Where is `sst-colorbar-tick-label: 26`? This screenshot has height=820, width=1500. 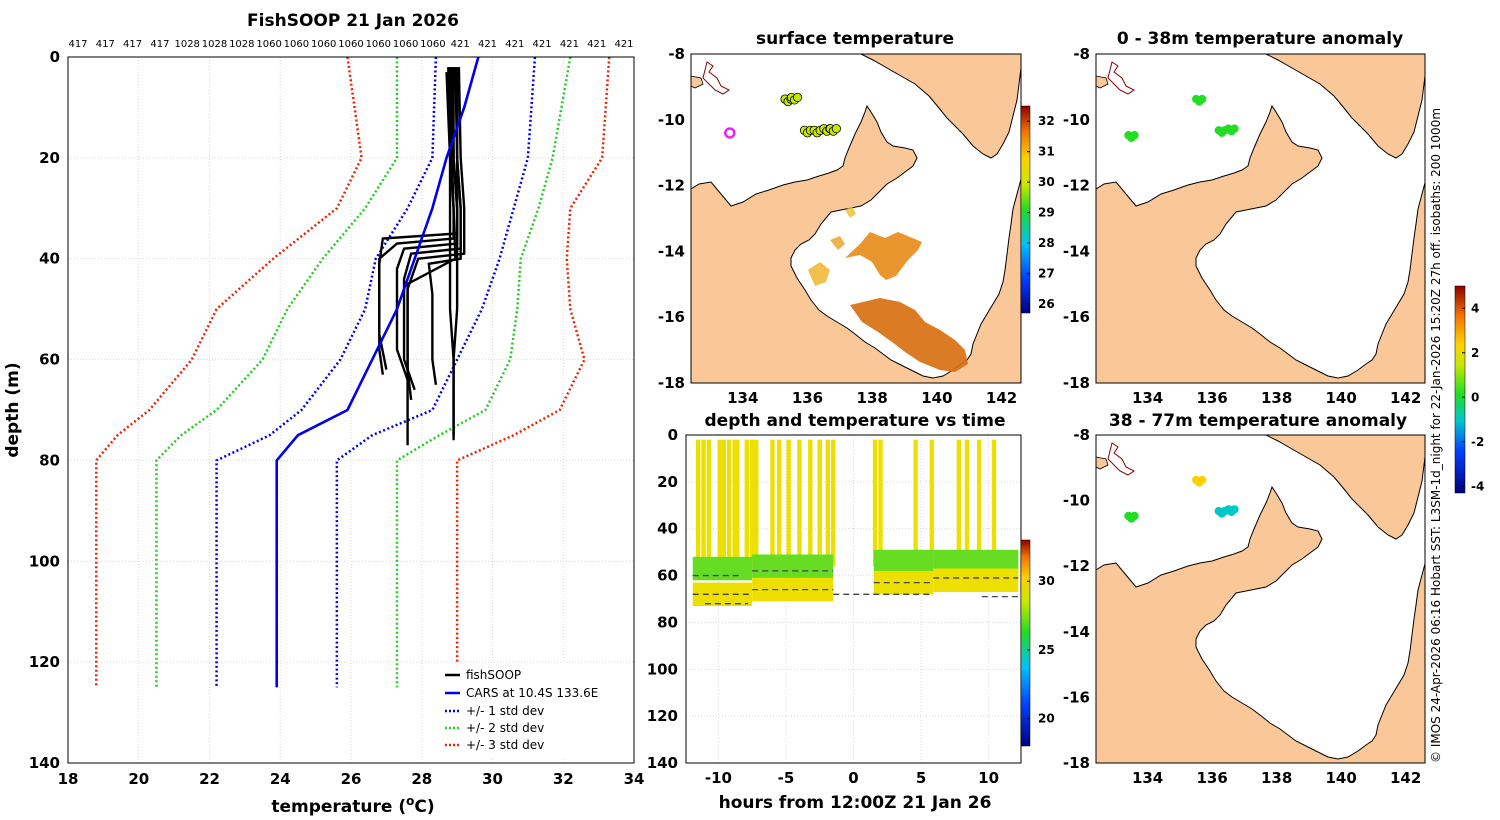
sst-colorbar-tick-label: 26 is located at coordinates (1046, 304).